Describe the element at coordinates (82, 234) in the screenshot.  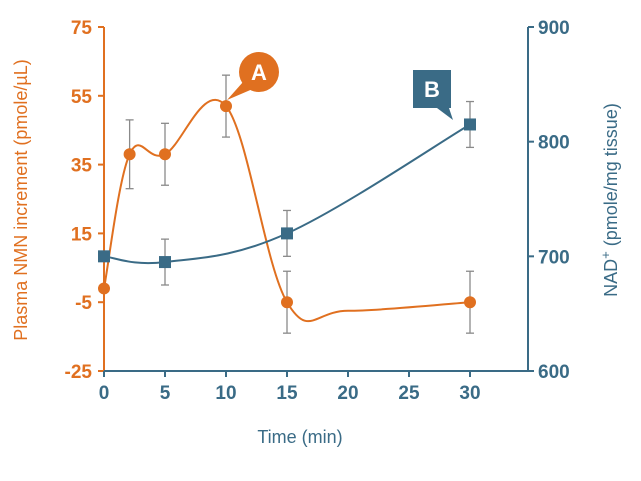
I see `left-tick-label: 15` at that location.